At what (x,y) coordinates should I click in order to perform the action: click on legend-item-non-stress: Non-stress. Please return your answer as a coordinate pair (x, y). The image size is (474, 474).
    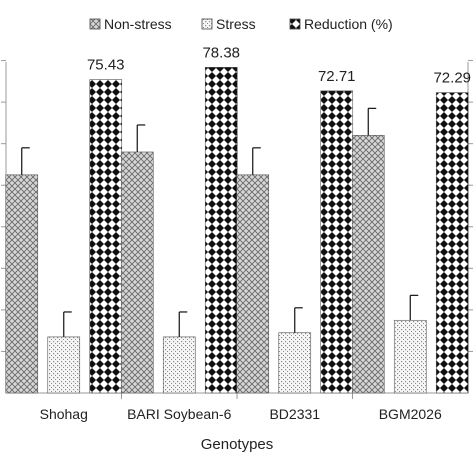
    Looking at the image, I should click on (130, 24).